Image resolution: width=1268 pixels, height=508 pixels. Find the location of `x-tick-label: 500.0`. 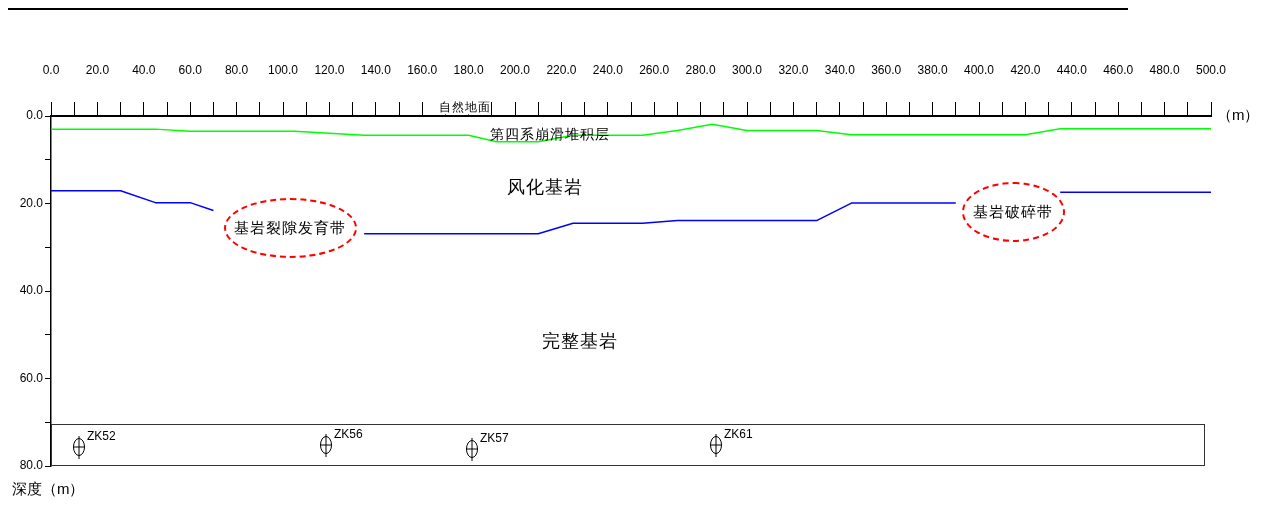

x-tick-label: 500.0 is located at coordinates (1211, 70).